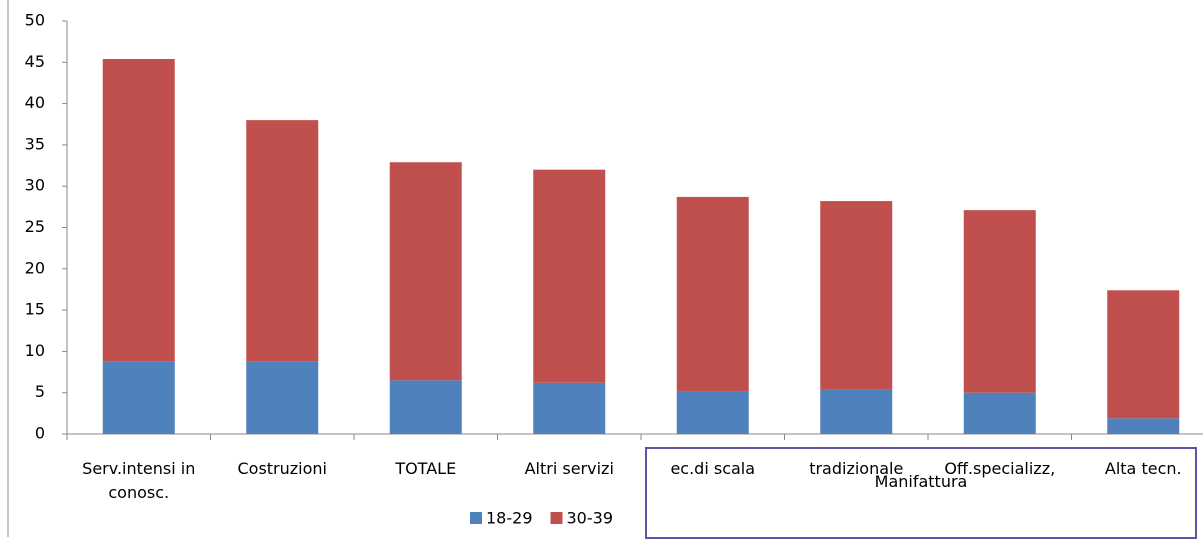  What do you see at coordinates (426, 468) in the screenshot?
I see `x-tick-label: TOTALE` at bounding box center [426, 468].